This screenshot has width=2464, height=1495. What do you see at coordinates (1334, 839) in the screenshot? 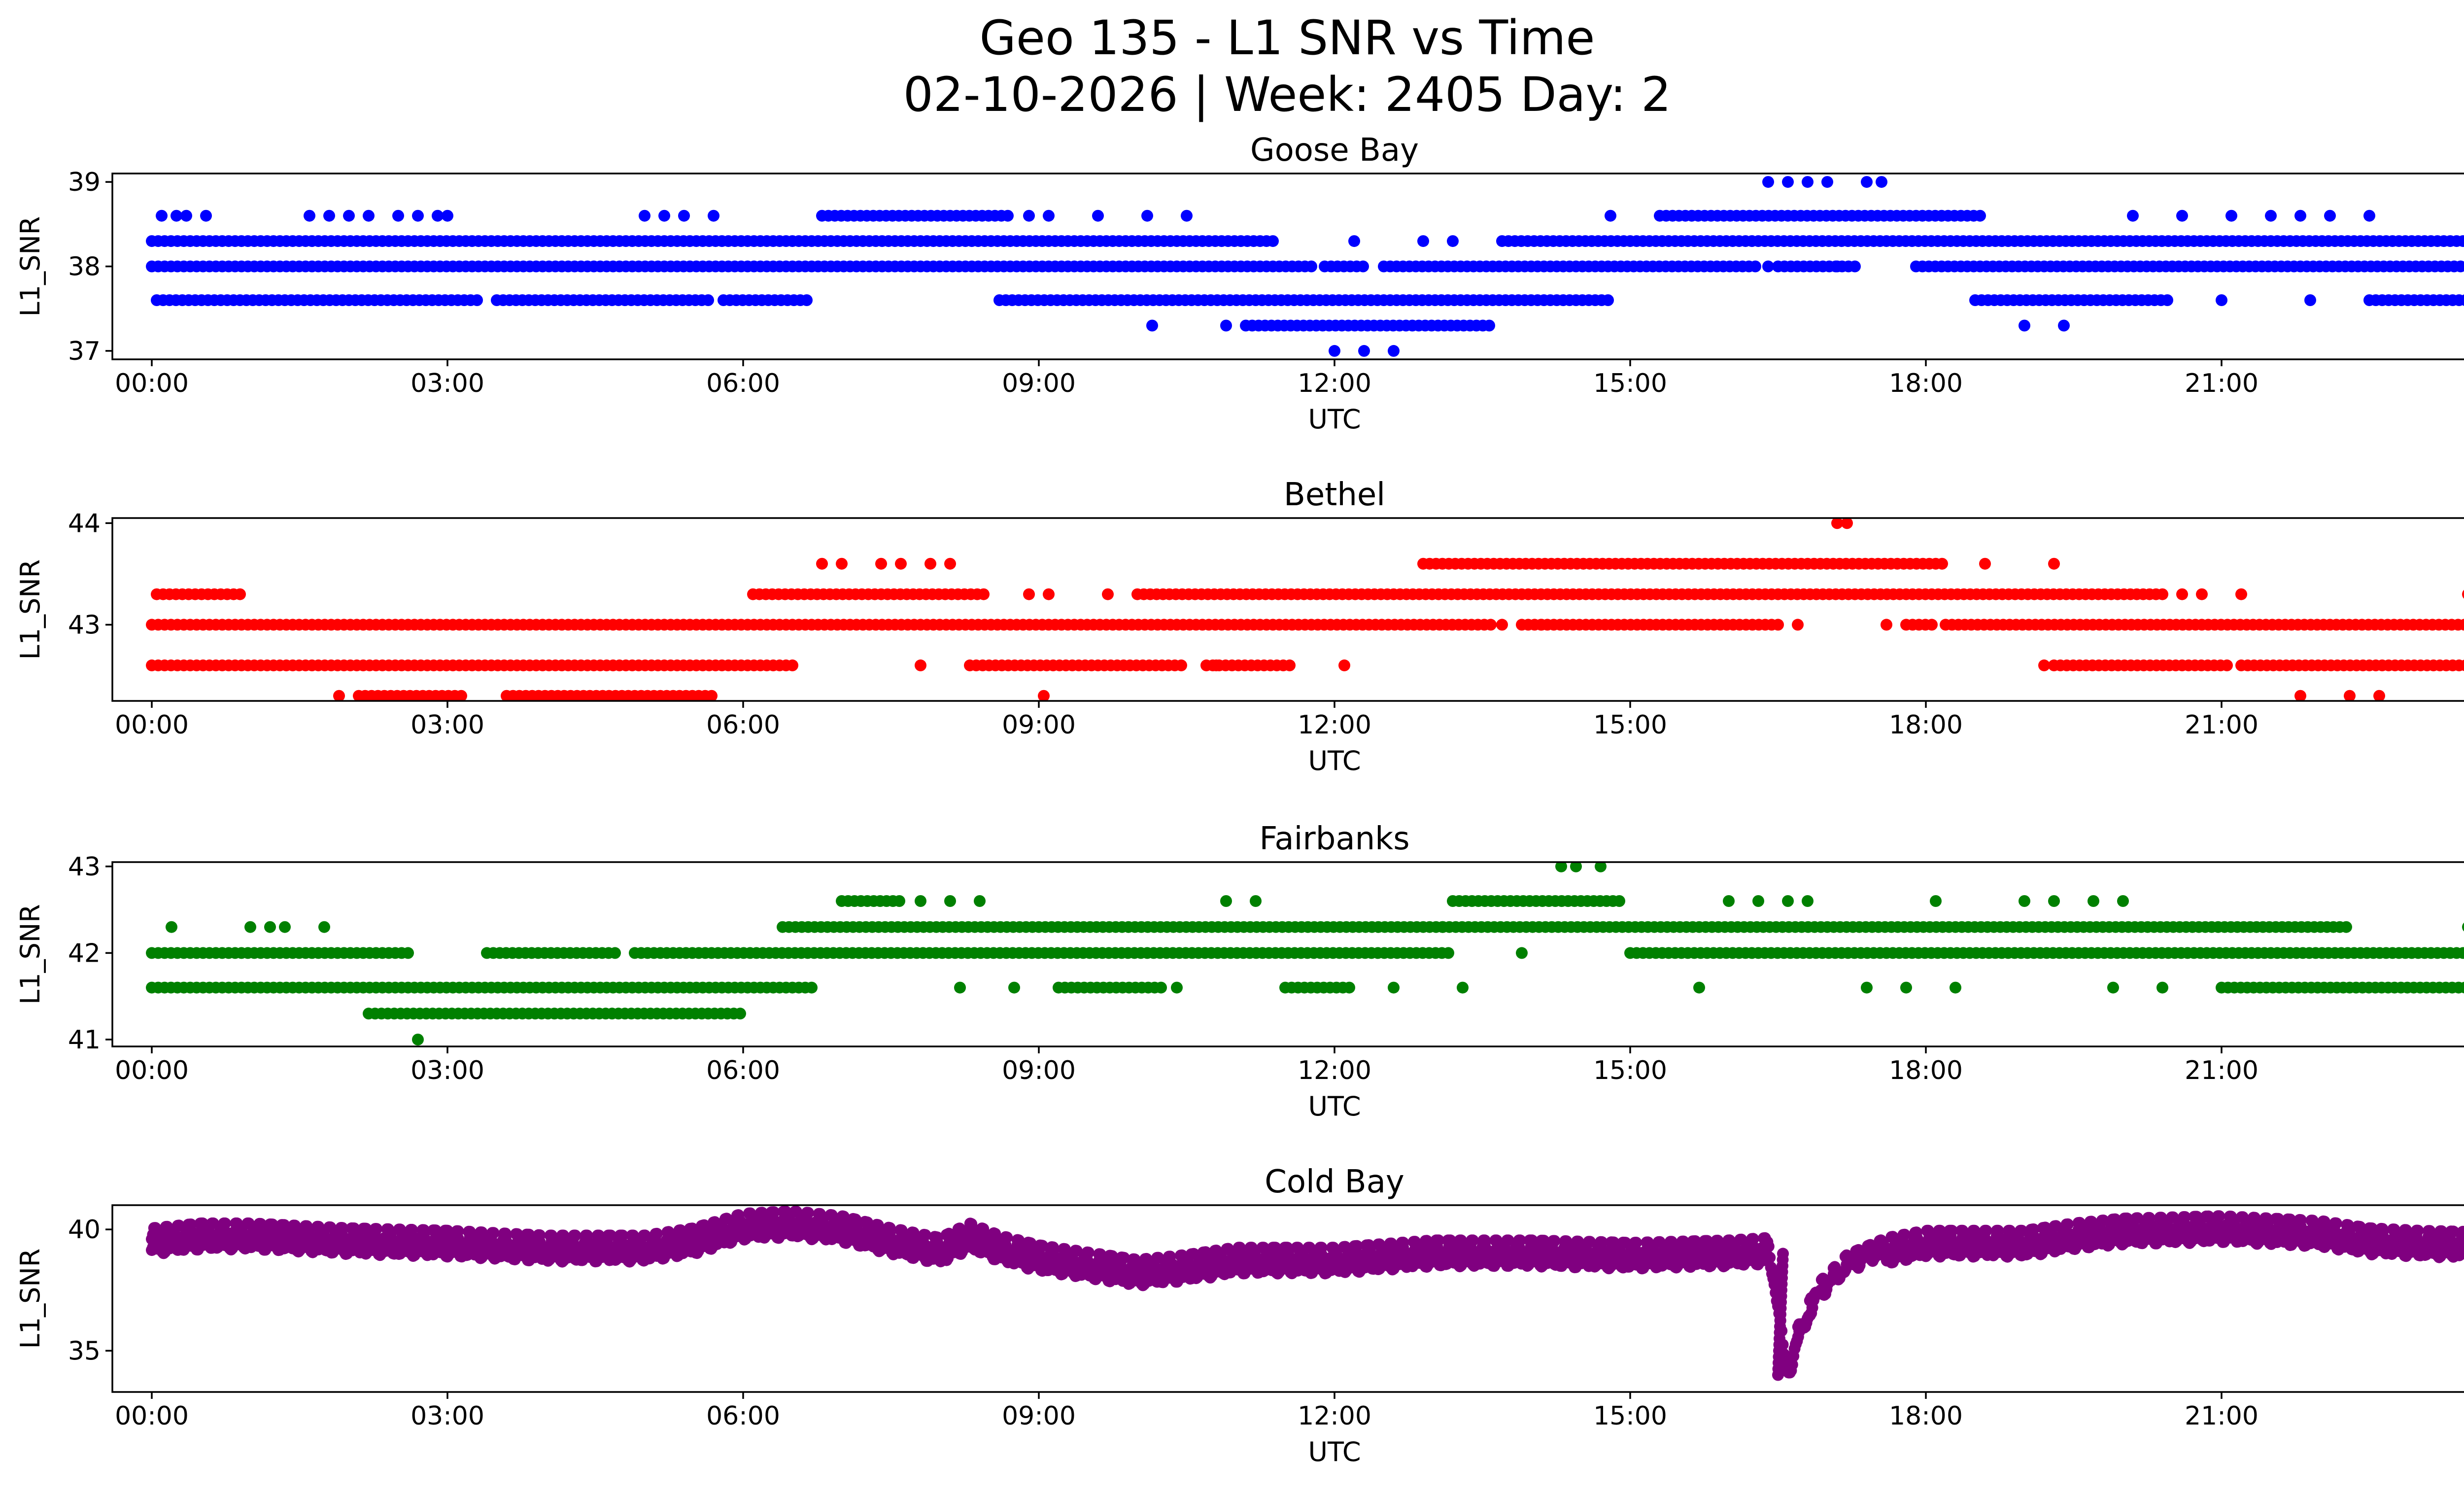
I see `panel-title: Fairbanks` at bounding box center [1334, 839].